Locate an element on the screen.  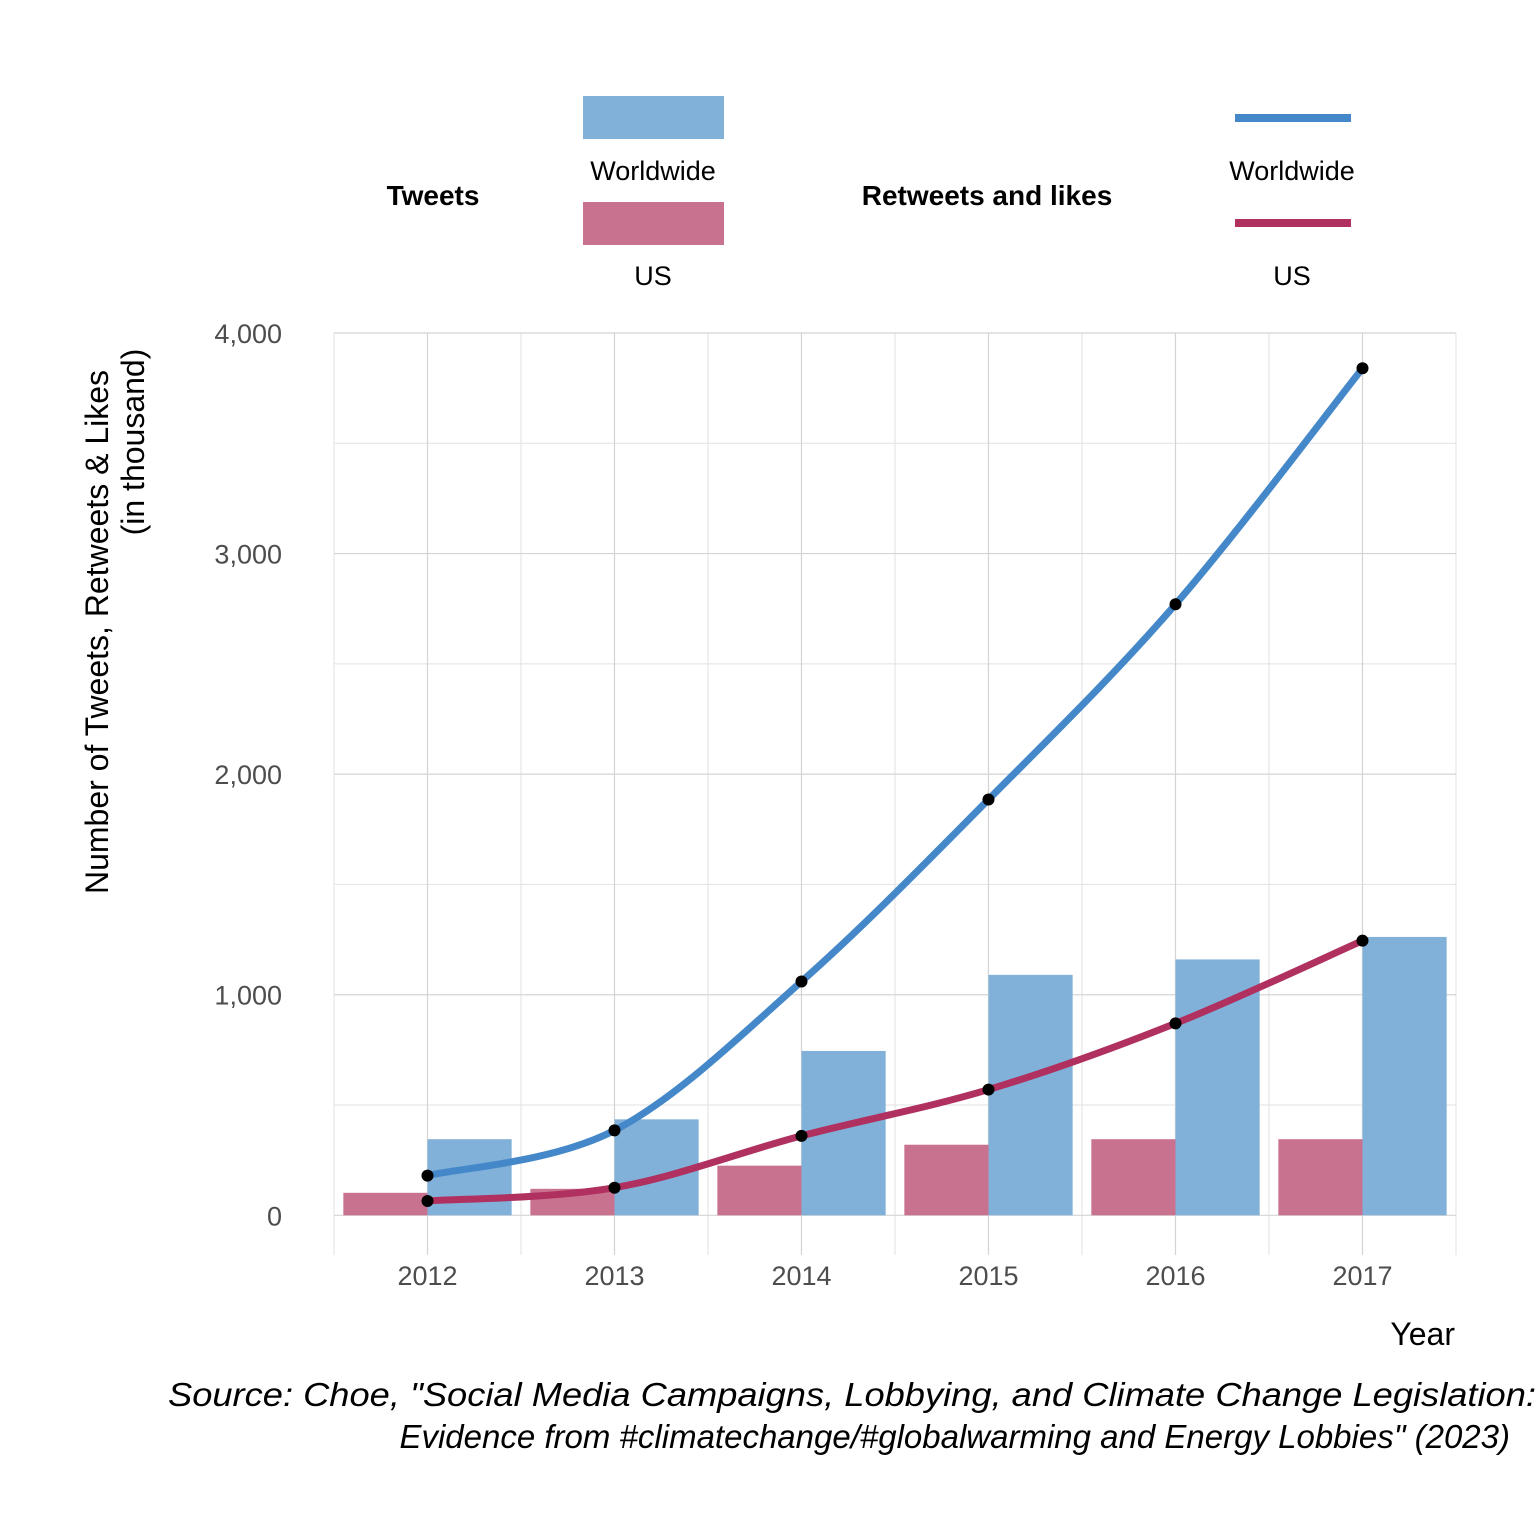
bar-tweets-us-2015 is located at coordinates (946, 1180).